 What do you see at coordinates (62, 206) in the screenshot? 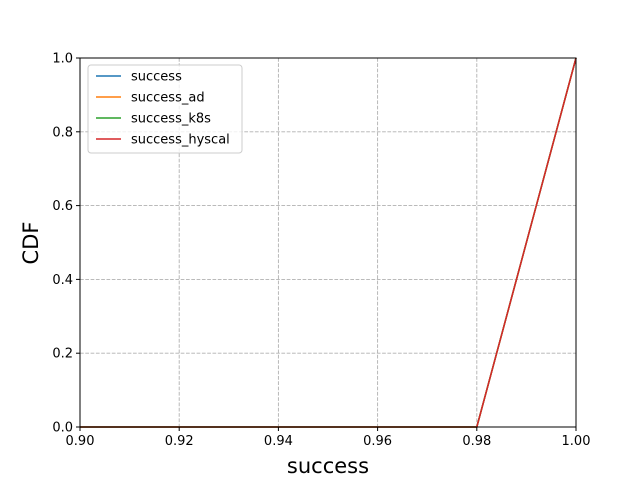
I see `y-tick-label: 0.6` at bounding box center [62, 206].